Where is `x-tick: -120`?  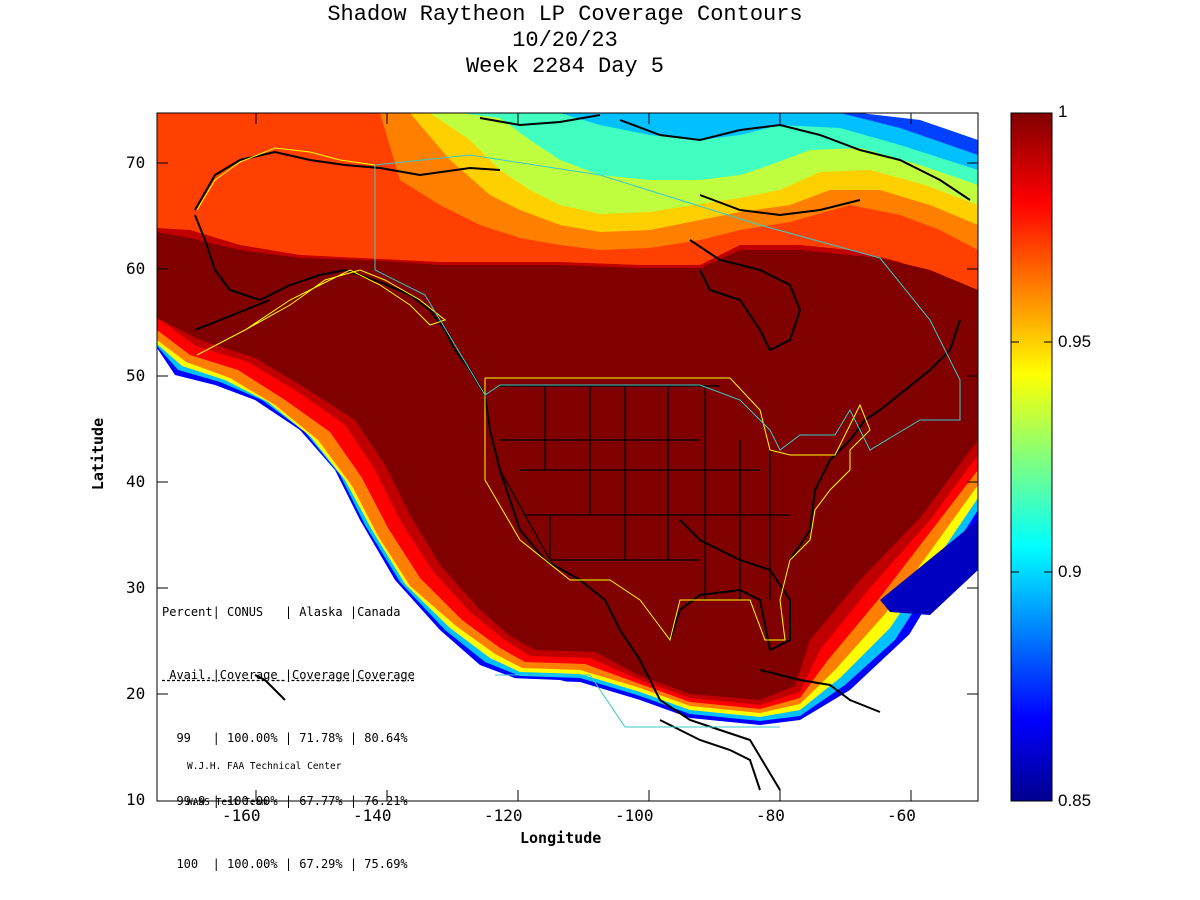 x-tick: -120 is located at coordinates (503, 815).